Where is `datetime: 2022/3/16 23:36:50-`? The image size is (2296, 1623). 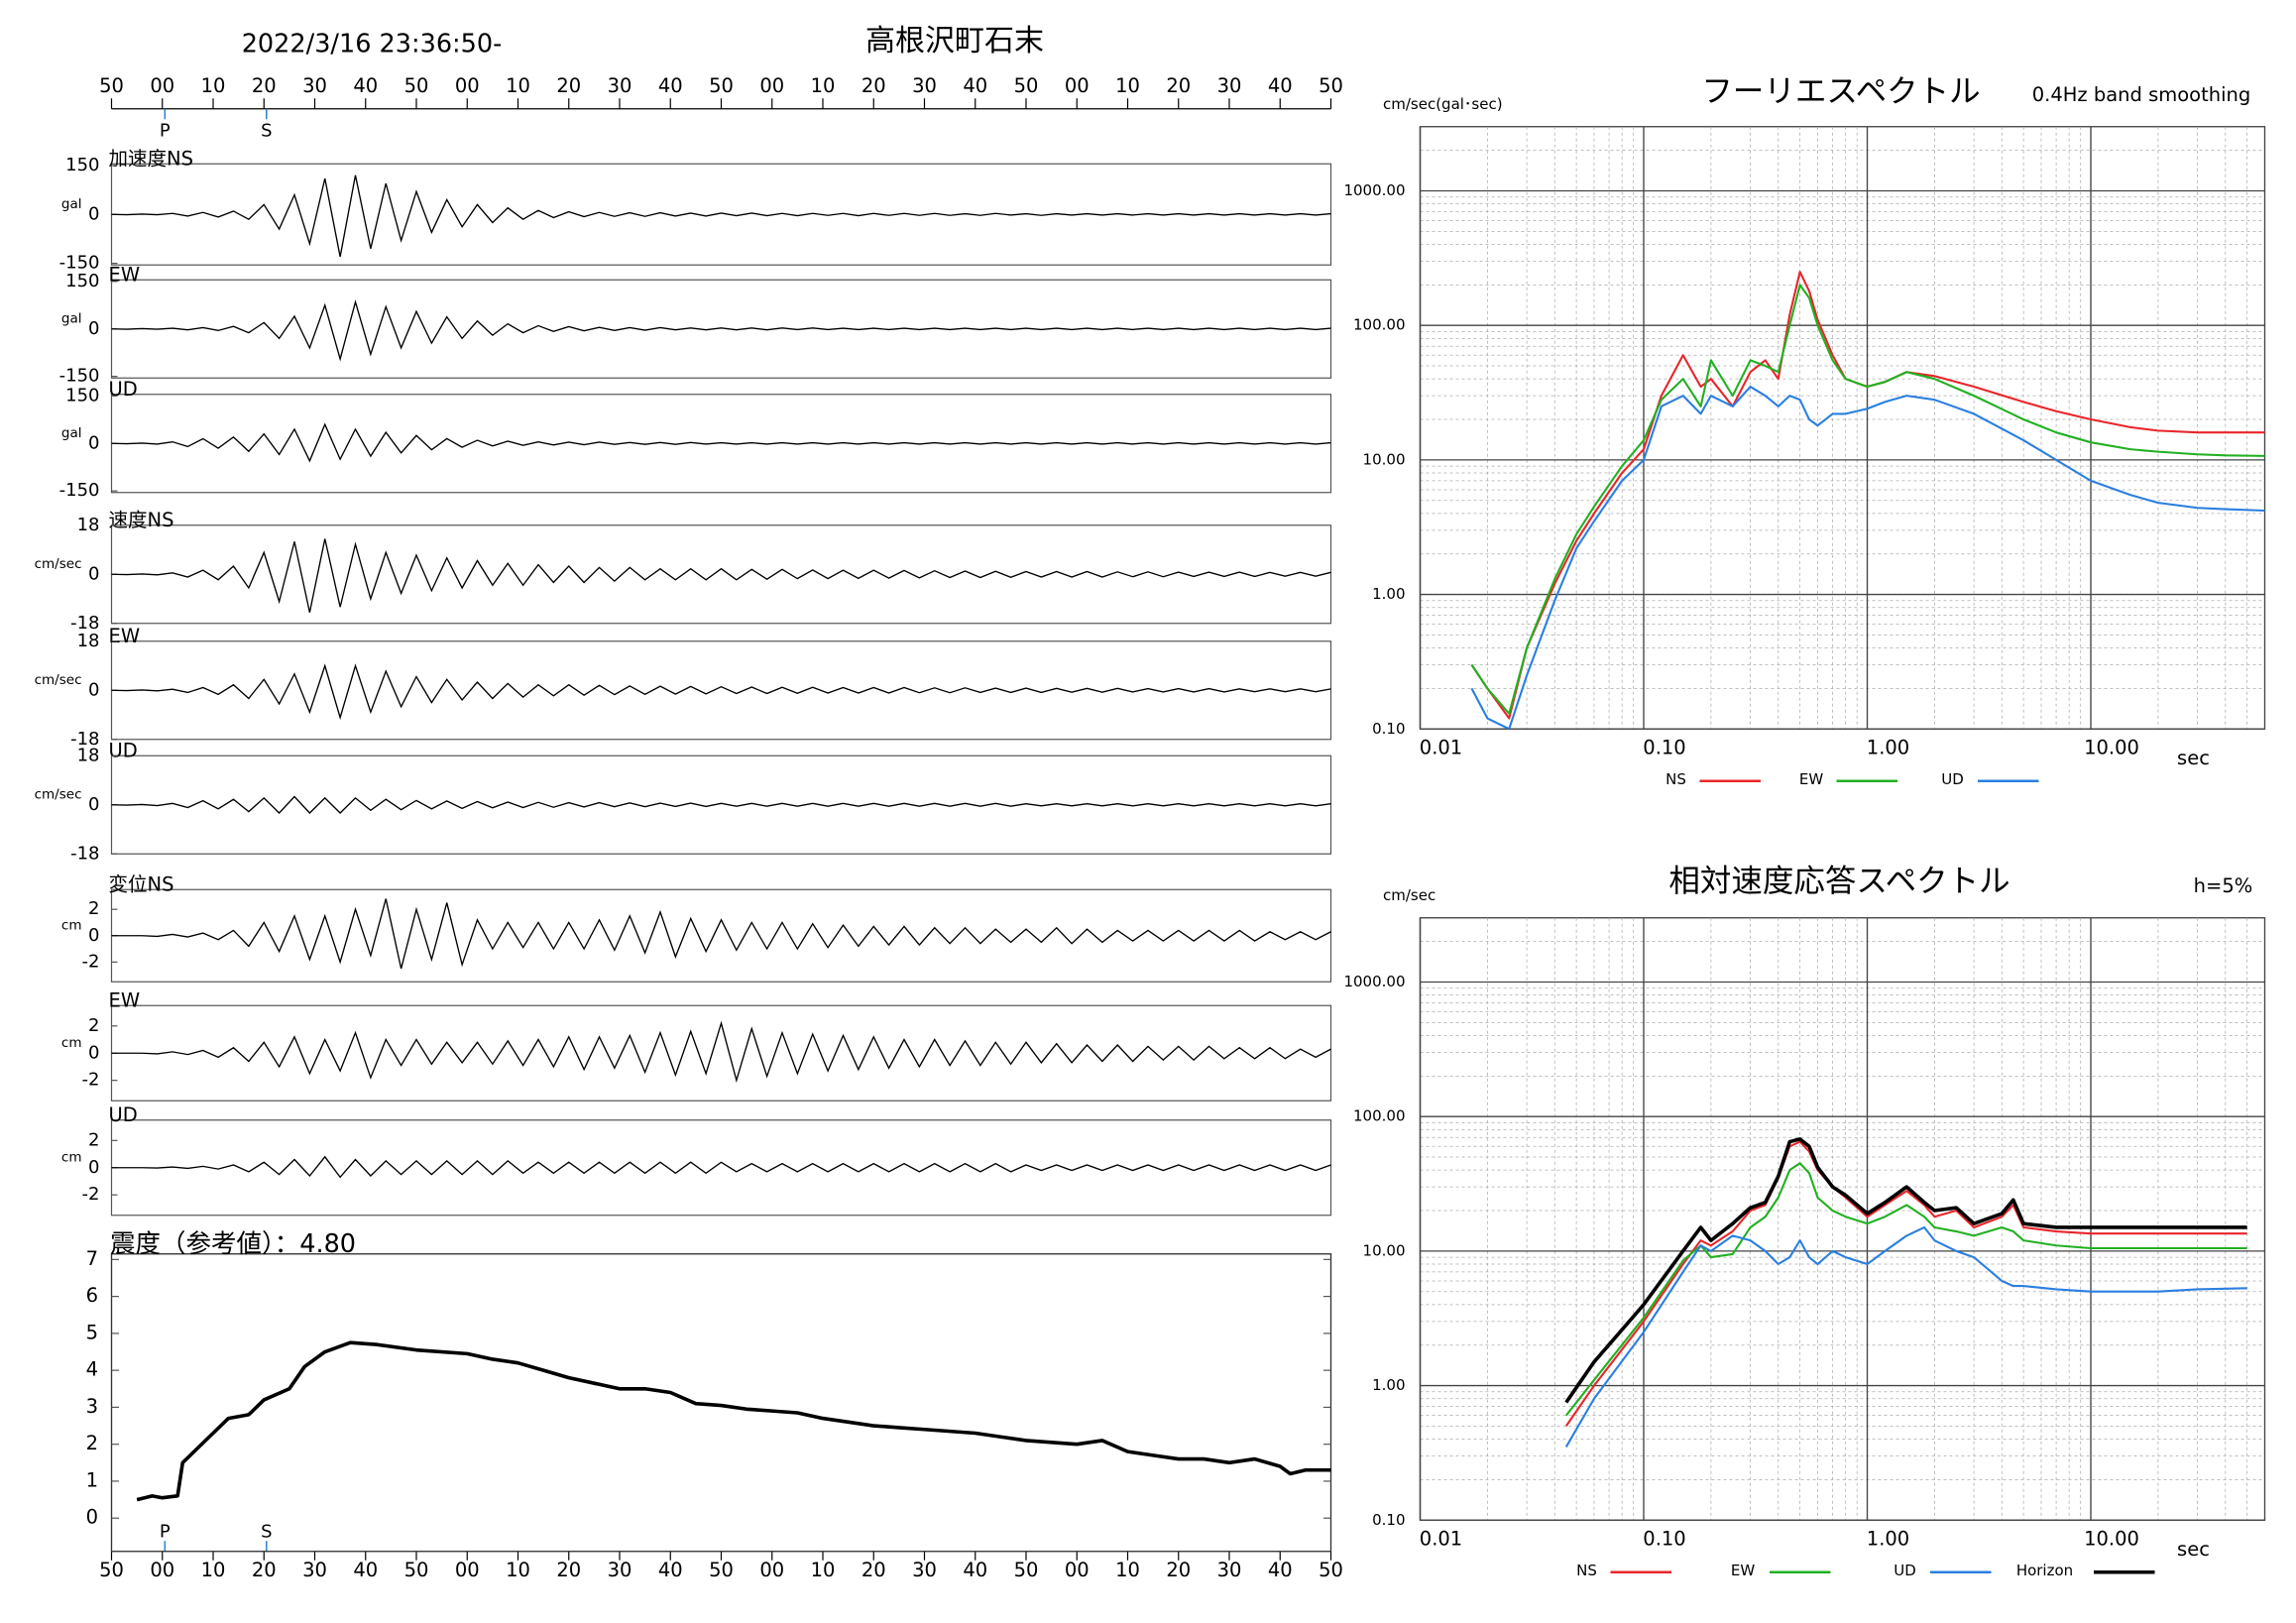 datetime: 2022/3/16 23:36:50- is located at coordinates (373, 43).